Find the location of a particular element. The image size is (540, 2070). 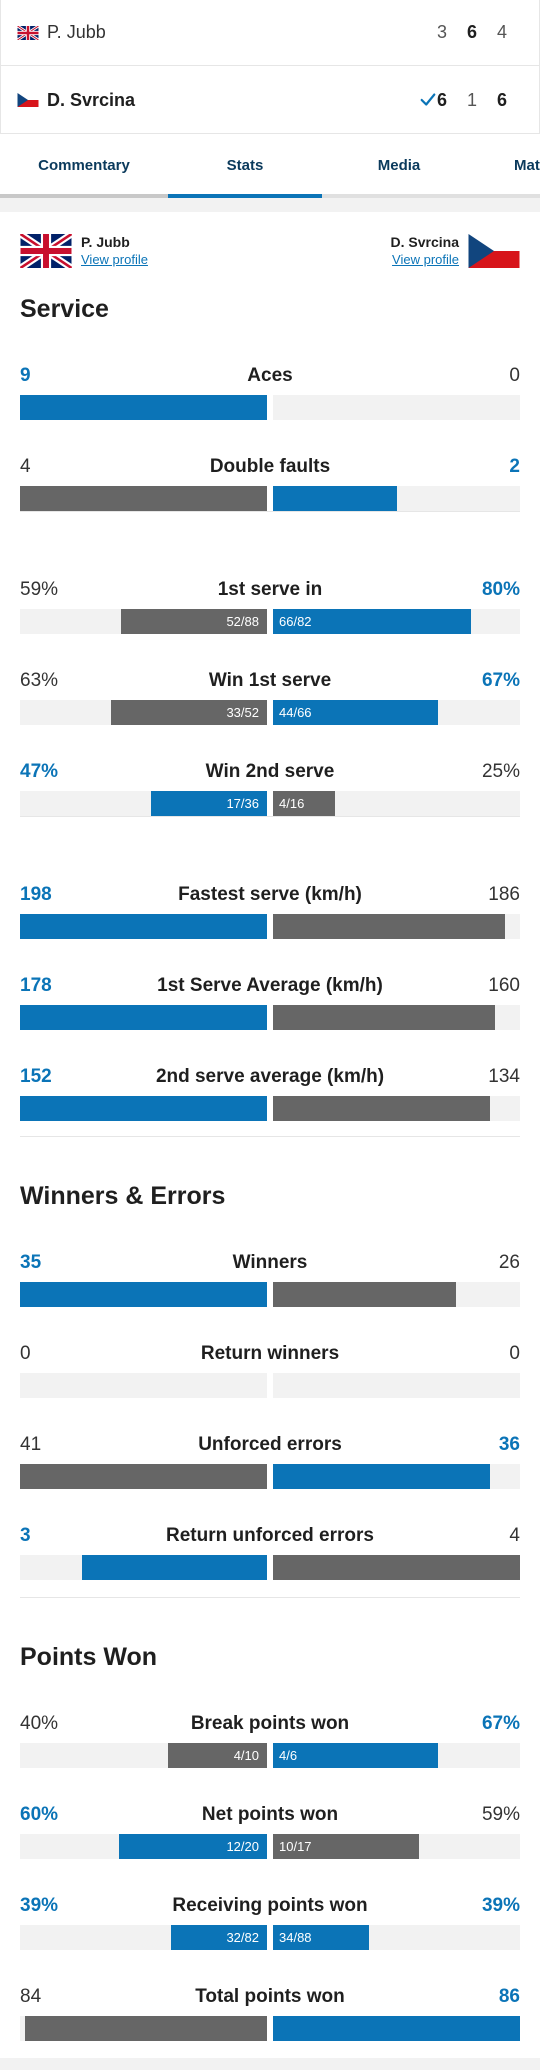

section-title-points-won: Points Won is located at coordinates (89, 1657).